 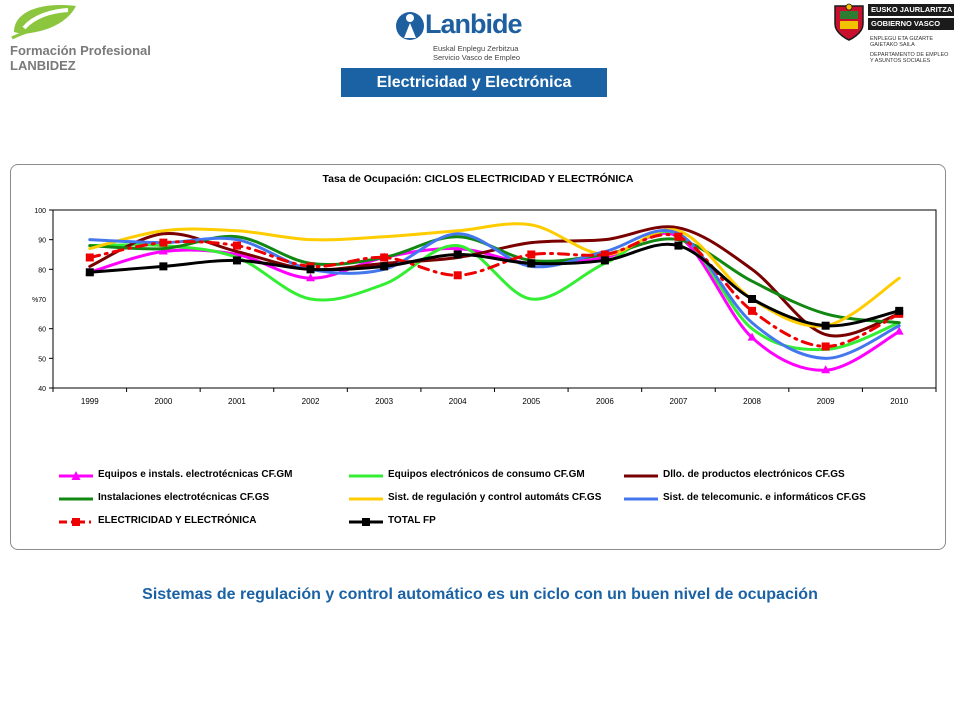 What do you see at coordinates (42, 389) in the screenshot?
I see `y-tick-label: 40` at bounding box center [42, 389].